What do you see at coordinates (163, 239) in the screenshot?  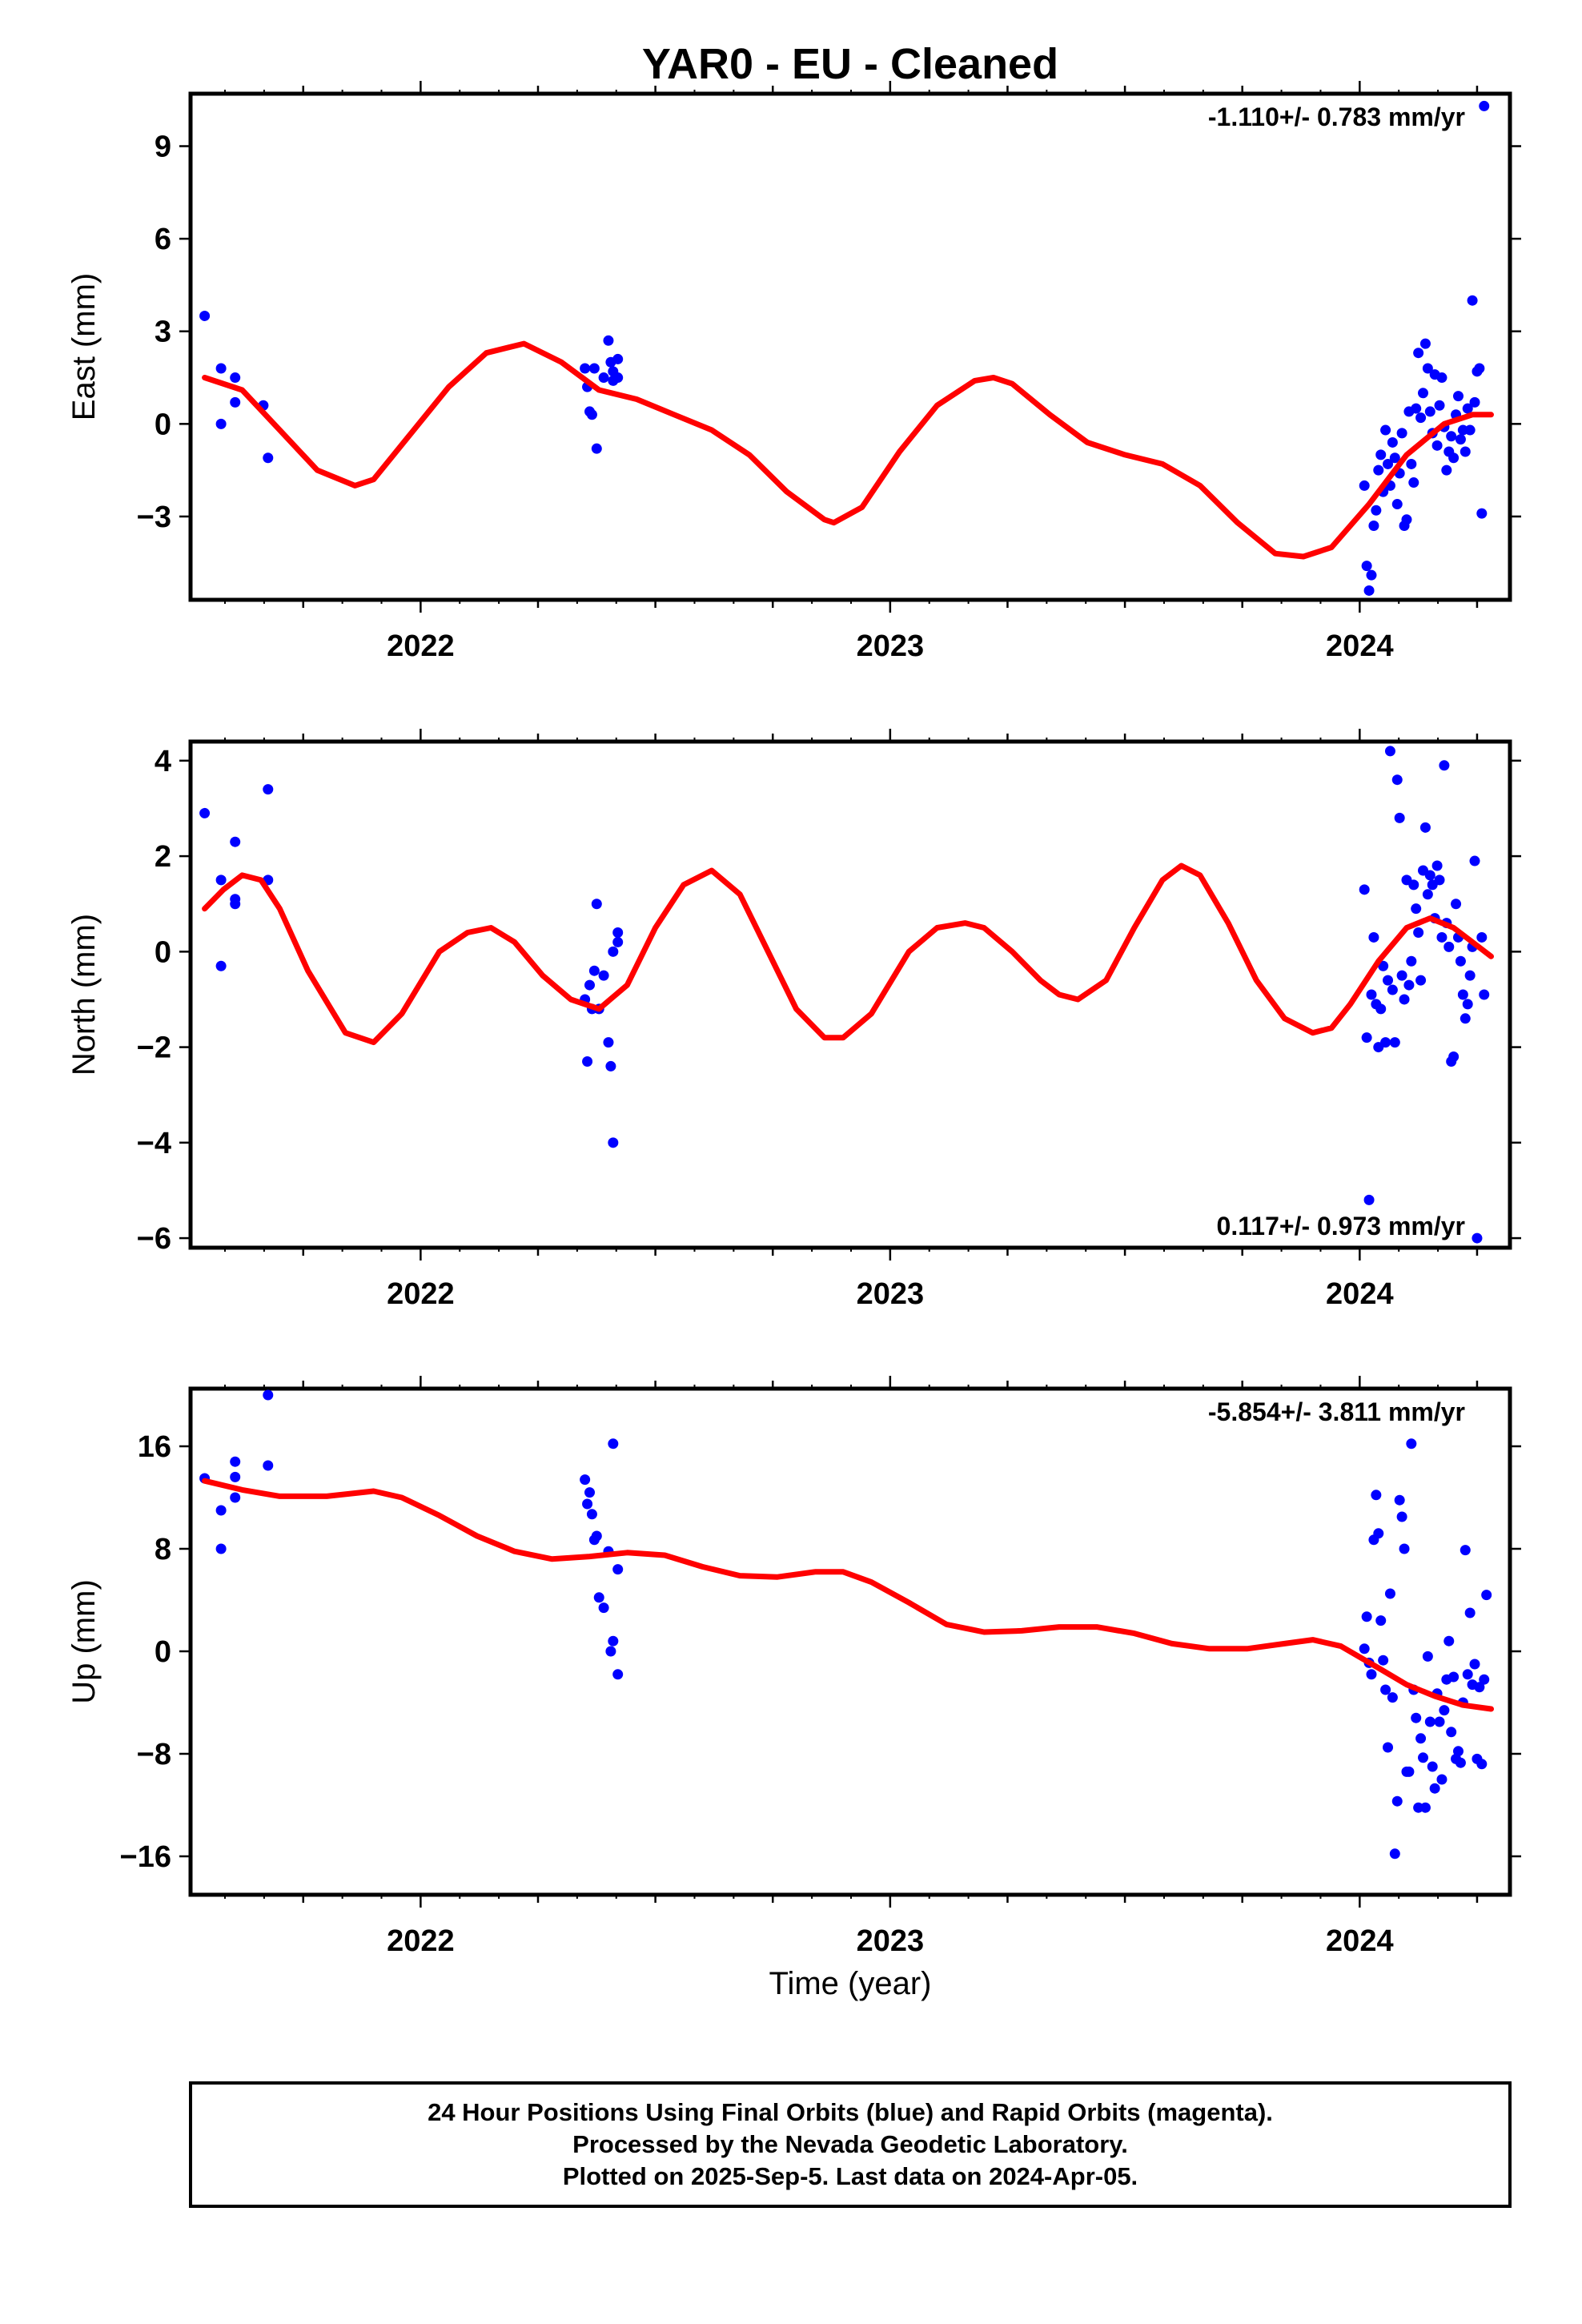 I see `east-y-tick-label: 6` at bounding box center [163, 239].